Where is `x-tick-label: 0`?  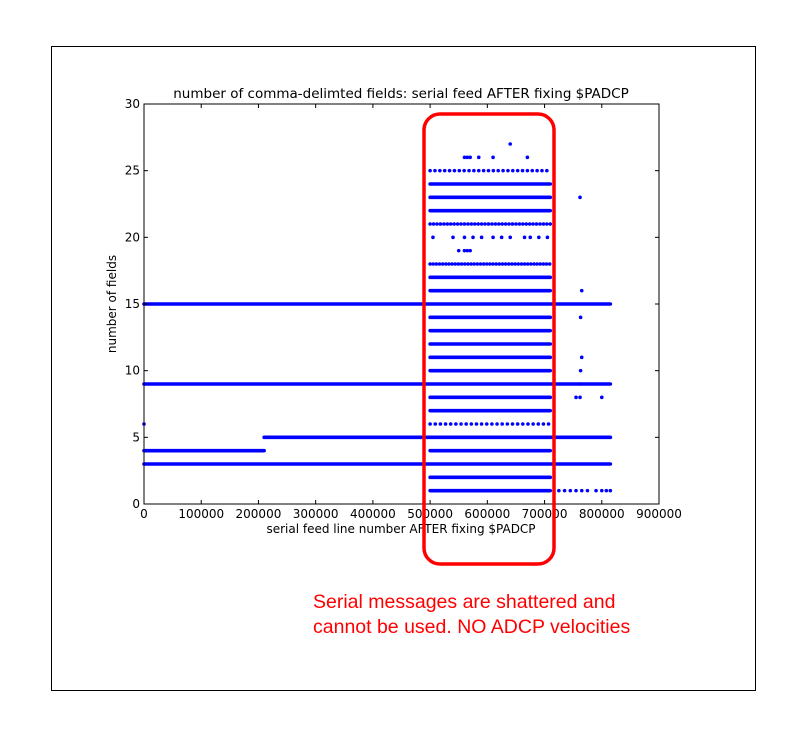
x-tick-label: 0 is located at coordinates (144, 514).